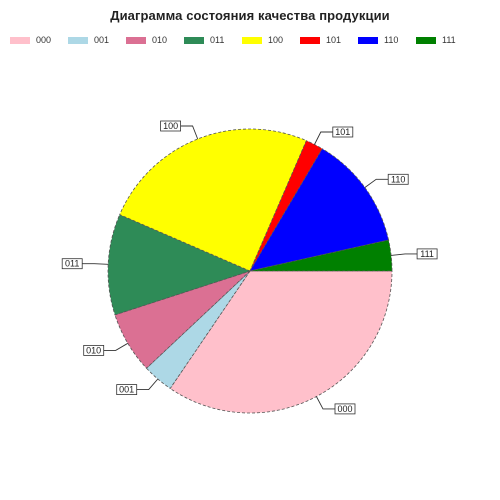  I want to click on slice-label-110: 110, so click(398, 179).